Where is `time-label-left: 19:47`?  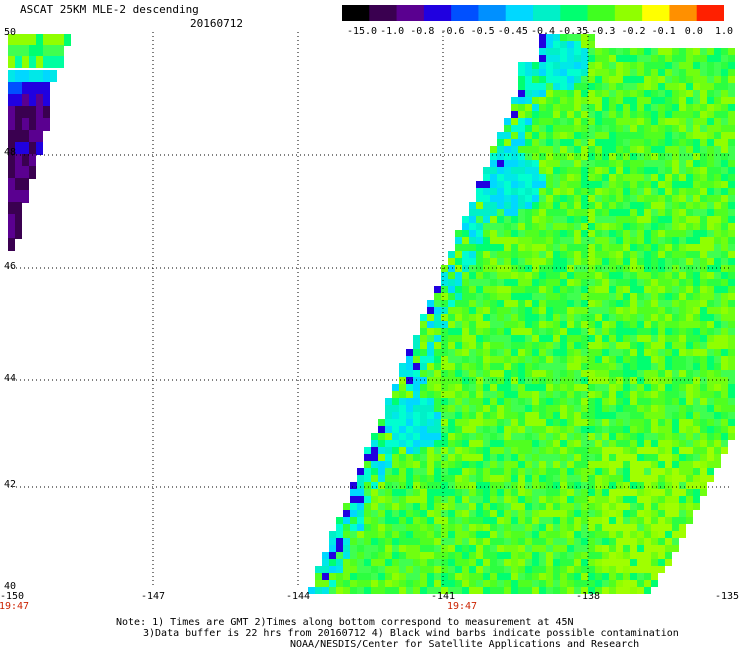
time-label-left: 19:47 is located at coordinates (15, 606).